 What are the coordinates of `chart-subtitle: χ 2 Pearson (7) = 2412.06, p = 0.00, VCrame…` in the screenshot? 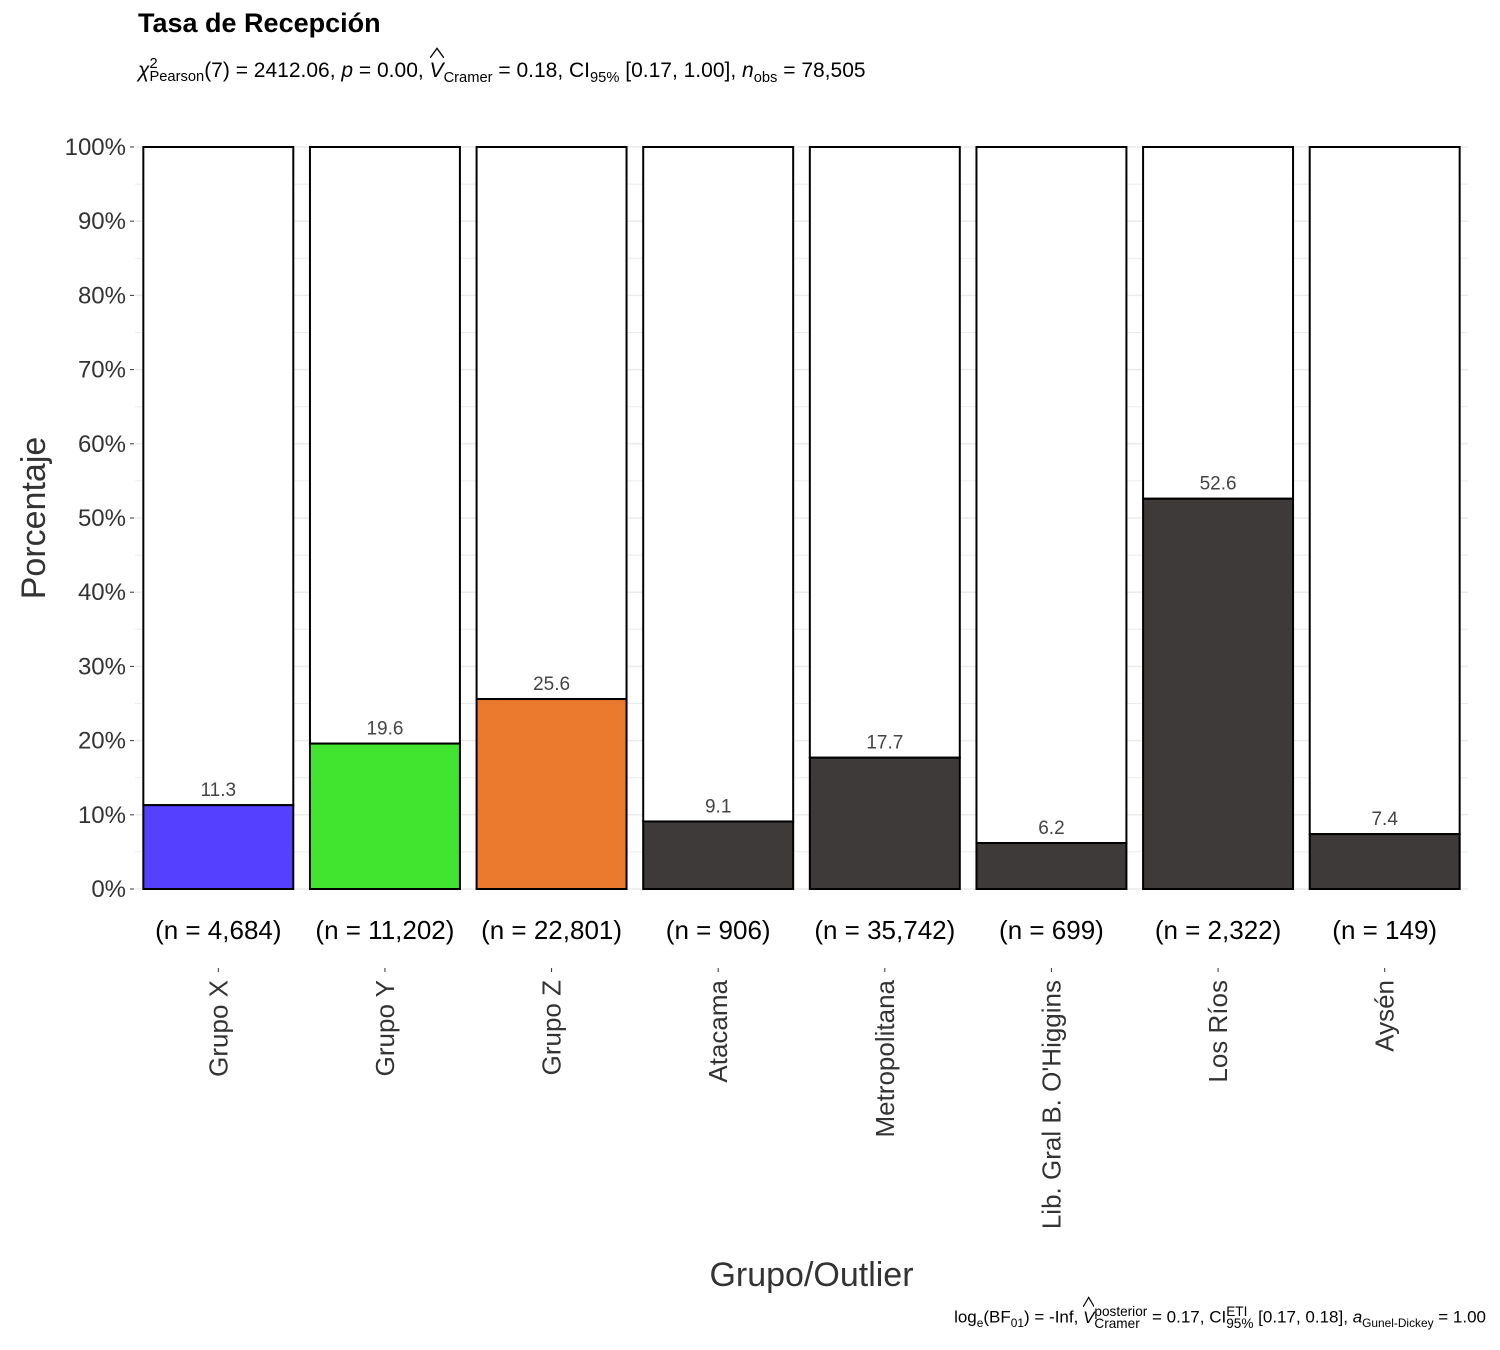 It's located at (502, 66).